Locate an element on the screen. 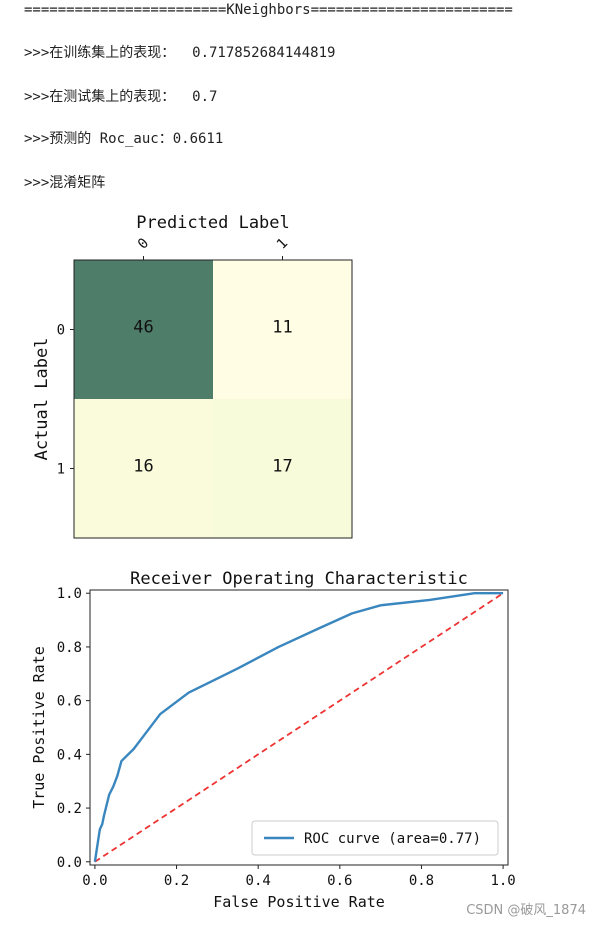 The image size is (602, 926). roc-y-axis-label: True Positive Rate is located at coordinates (39, 727).